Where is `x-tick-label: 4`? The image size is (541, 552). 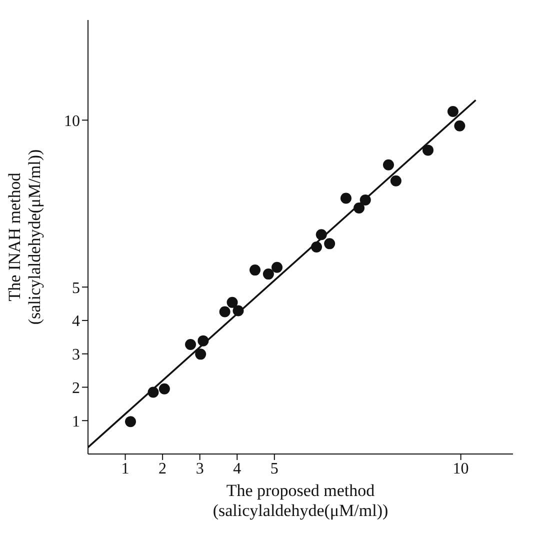 x-tick-label: 4 is located at coordinates (237, 469).